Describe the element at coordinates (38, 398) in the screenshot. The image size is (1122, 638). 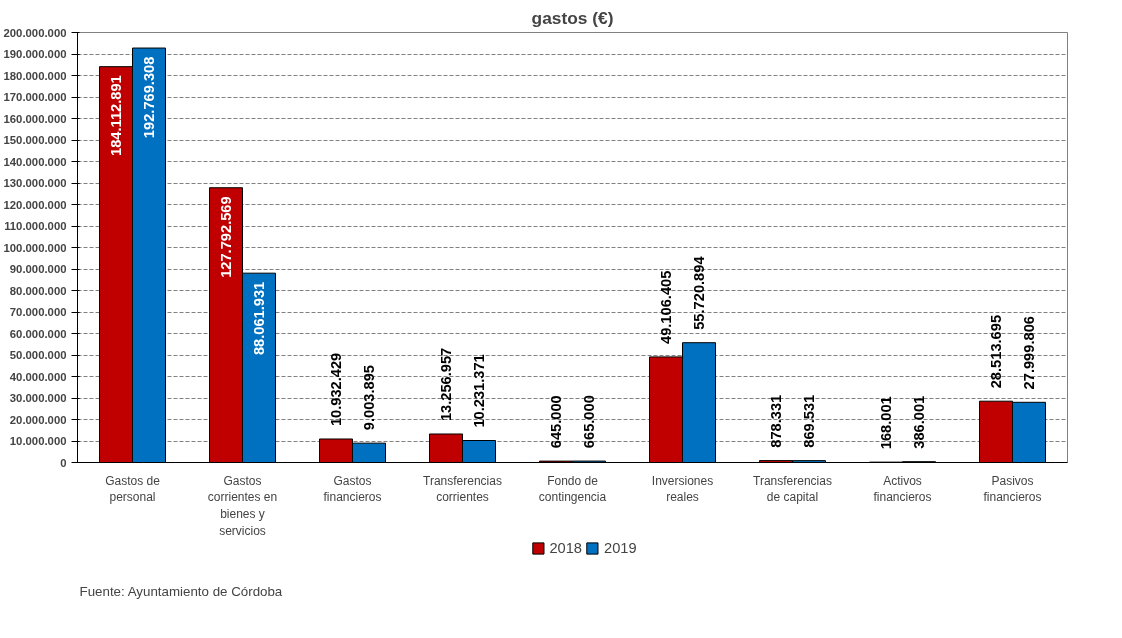
I see `y-tick-label: 30.000.000` at that location.